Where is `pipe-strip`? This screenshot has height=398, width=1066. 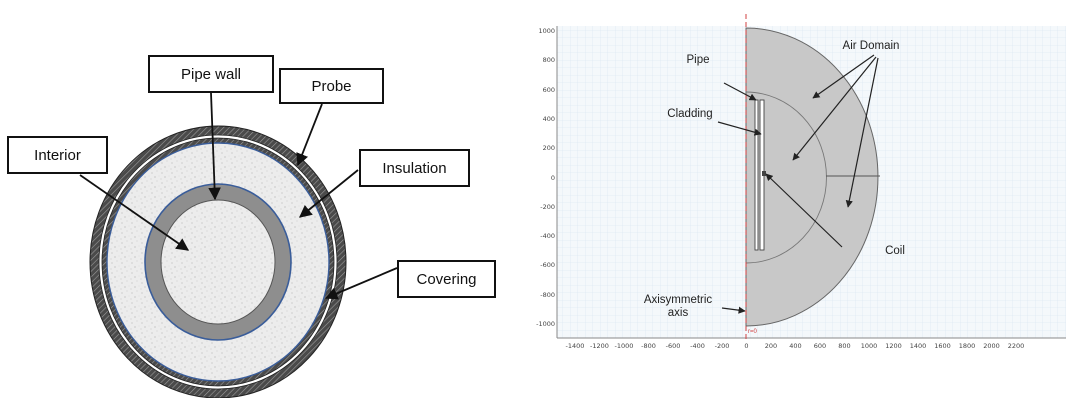
pipe-strip is located at coordinates (756, 175).